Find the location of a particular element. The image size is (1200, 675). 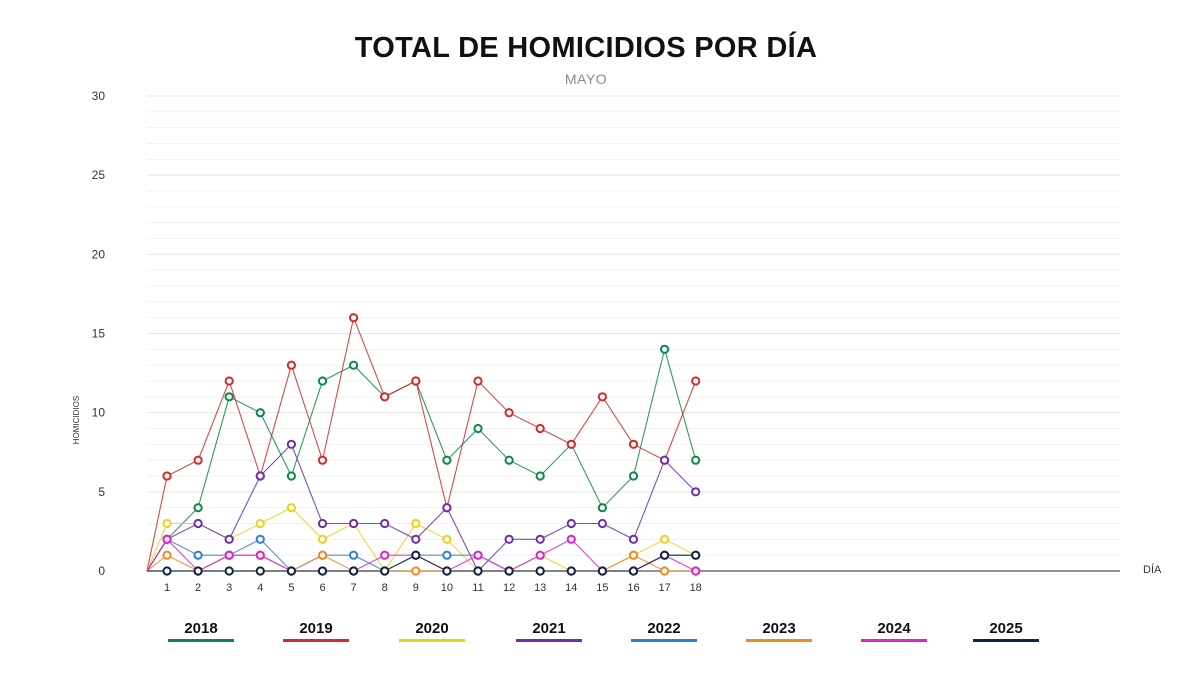

legend-item-2020: 2020 is located at coordinates (432, 631).